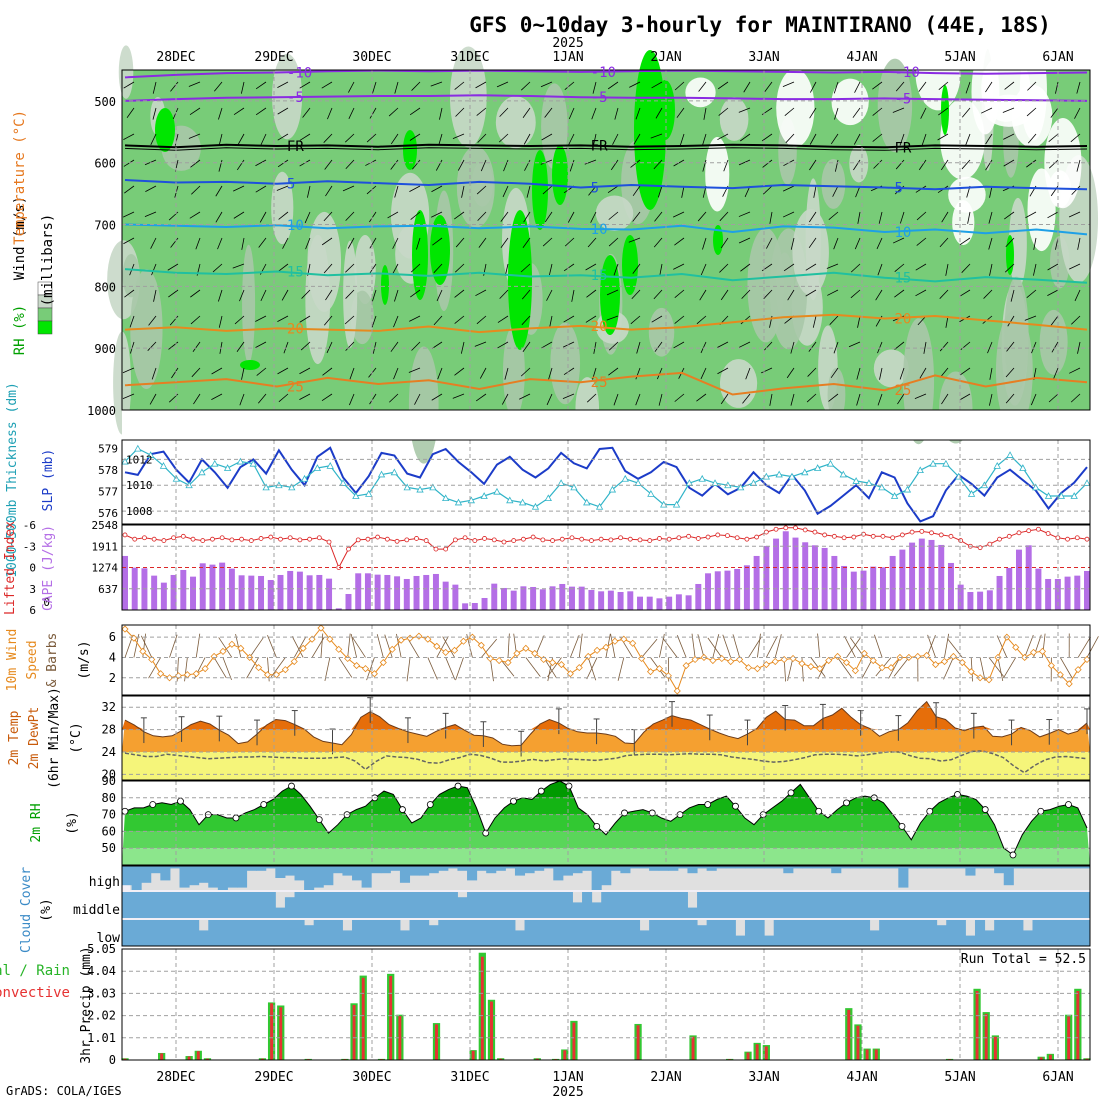  What do you see at coordinates (109, 707) in the screenshot?
I see `temp-tick-label: 32` at bounding box center [109, 707].